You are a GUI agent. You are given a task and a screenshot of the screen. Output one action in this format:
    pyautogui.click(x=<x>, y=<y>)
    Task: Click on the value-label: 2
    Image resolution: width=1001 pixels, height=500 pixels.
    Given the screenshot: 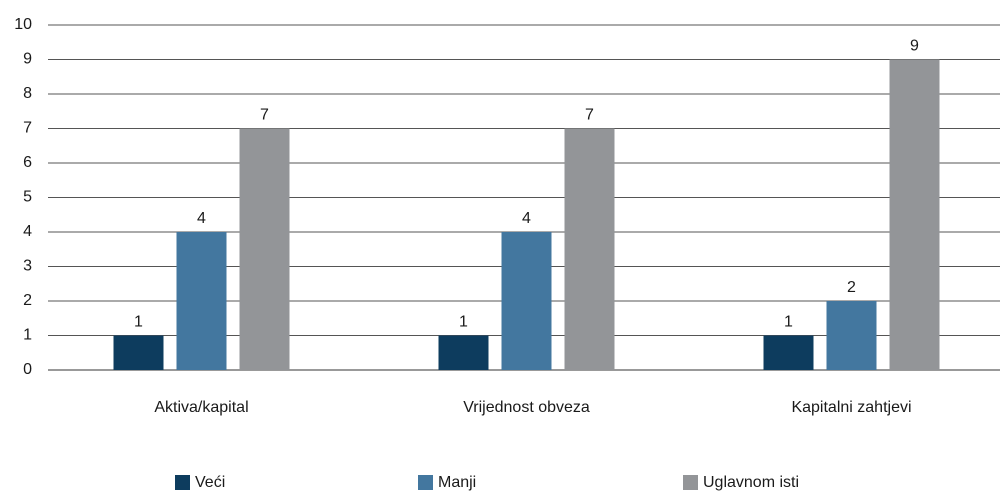 What is the action you would take?
    pyautogui.click(x=851, y=287)
    